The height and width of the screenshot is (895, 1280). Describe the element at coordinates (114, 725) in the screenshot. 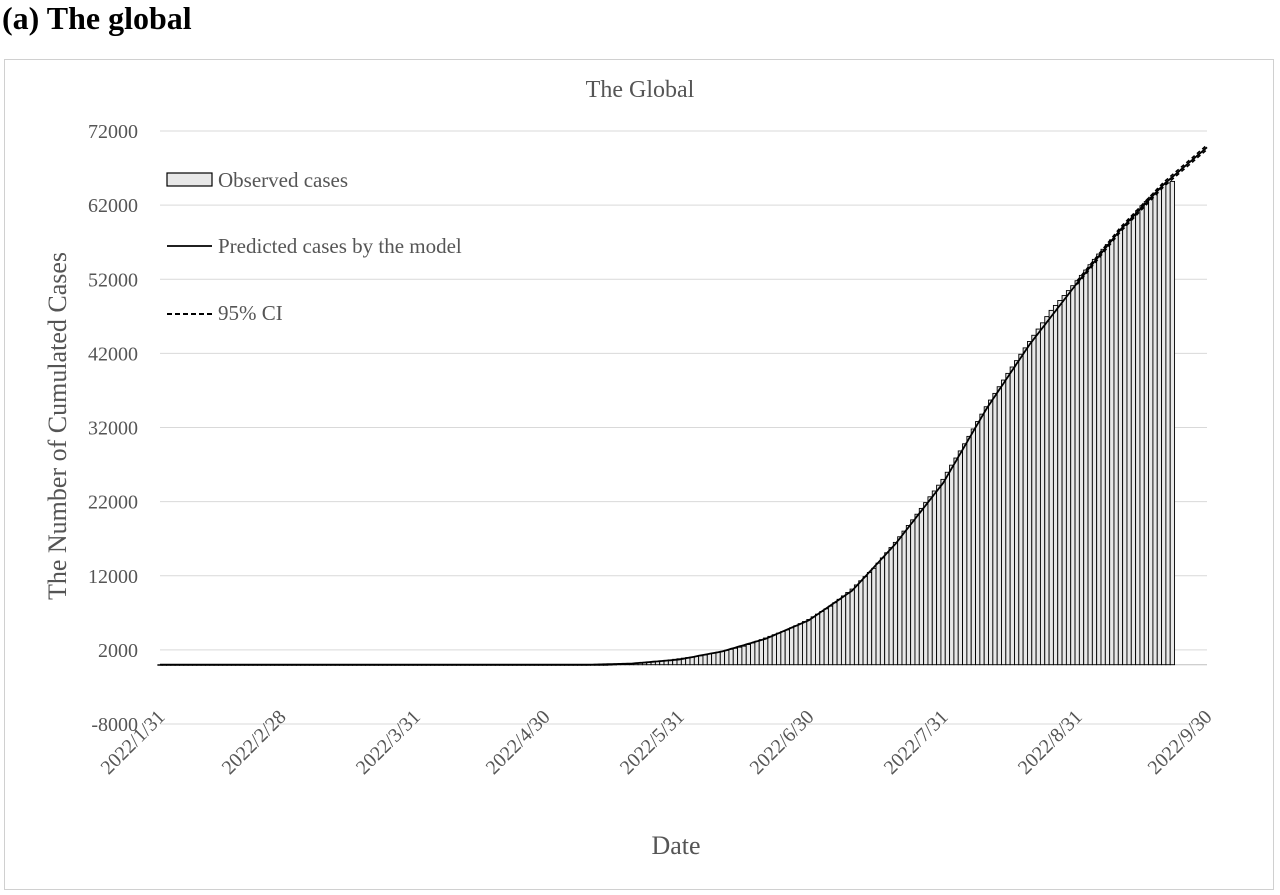

I see `y-tick-label: -8000` at that location.